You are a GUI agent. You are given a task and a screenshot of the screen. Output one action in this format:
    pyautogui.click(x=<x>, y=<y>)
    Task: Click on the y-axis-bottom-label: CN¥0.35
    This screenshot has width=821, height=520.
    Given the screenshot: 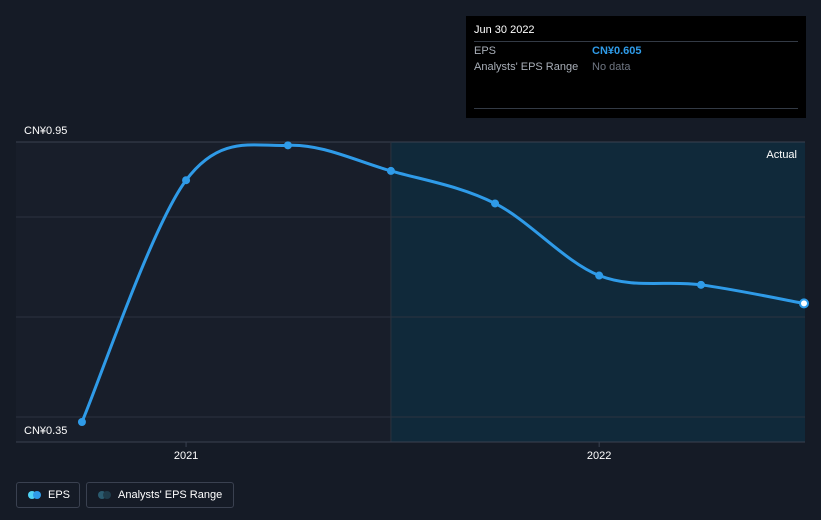 What is the action you would take?
    pyautogui.click(x=45, y=431)
    